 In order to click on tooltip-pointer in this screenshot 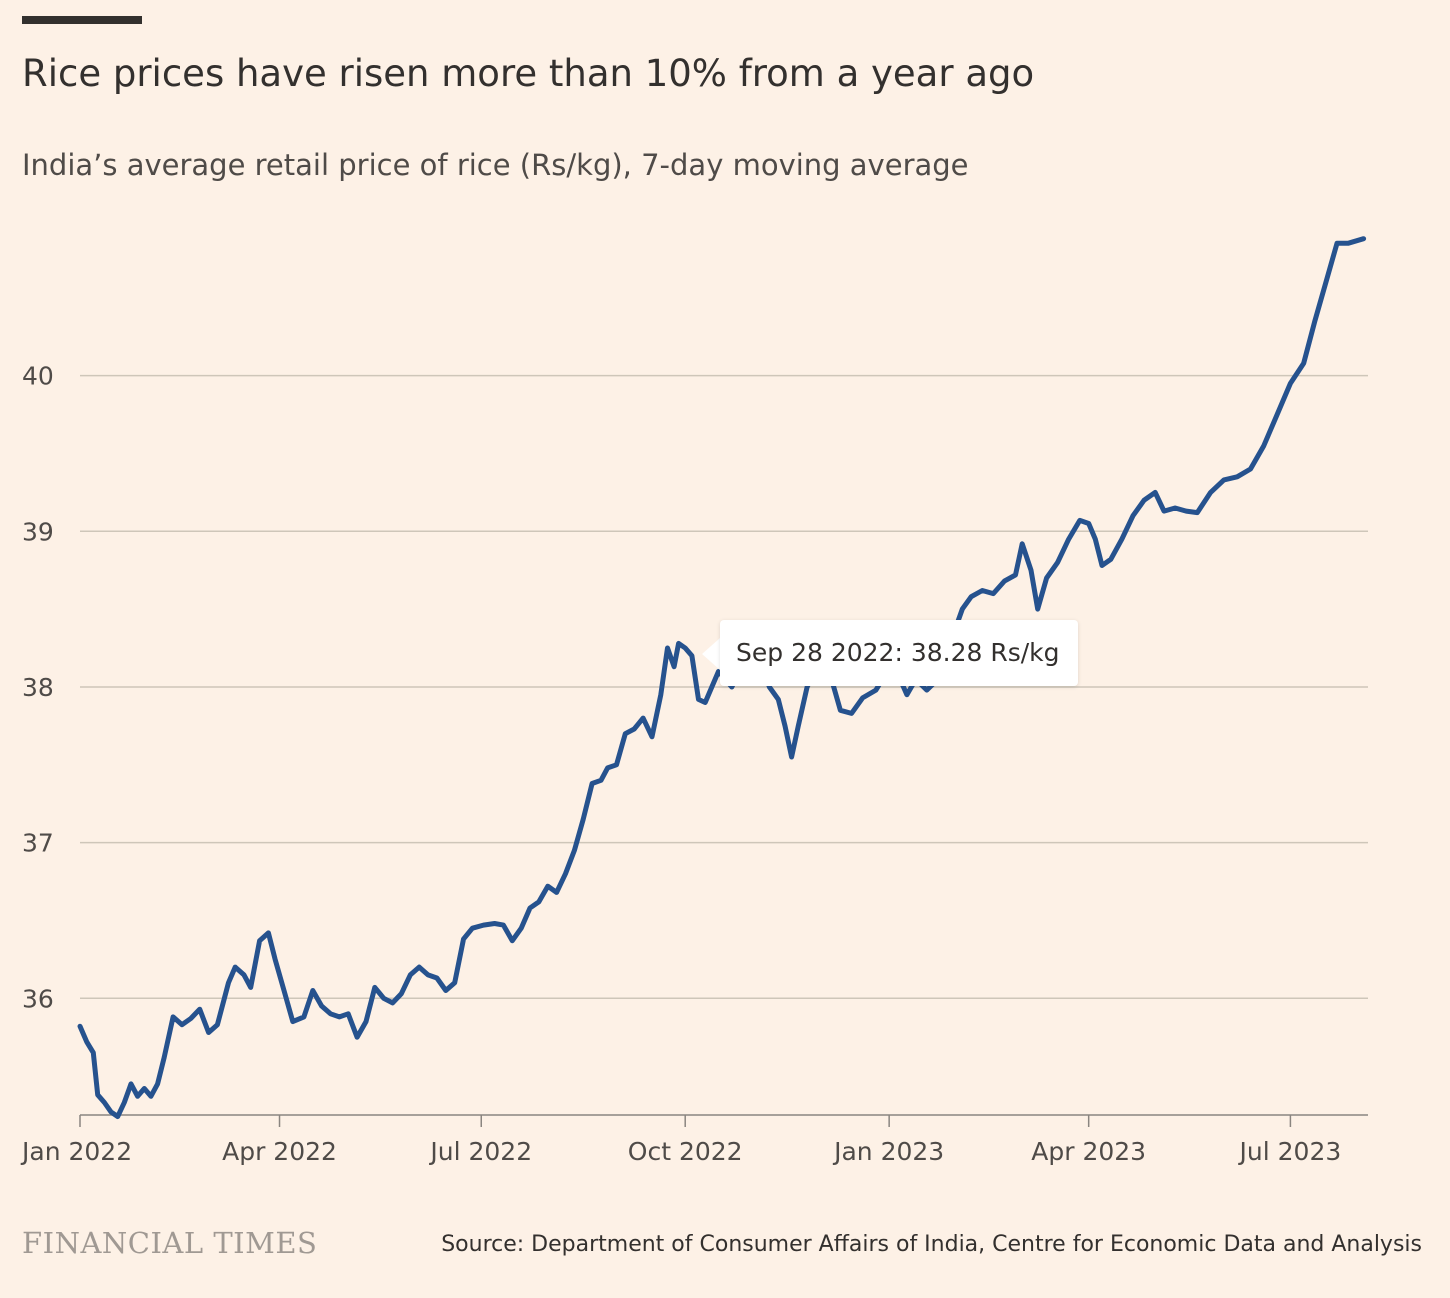, I will do `click(711, 654)`.